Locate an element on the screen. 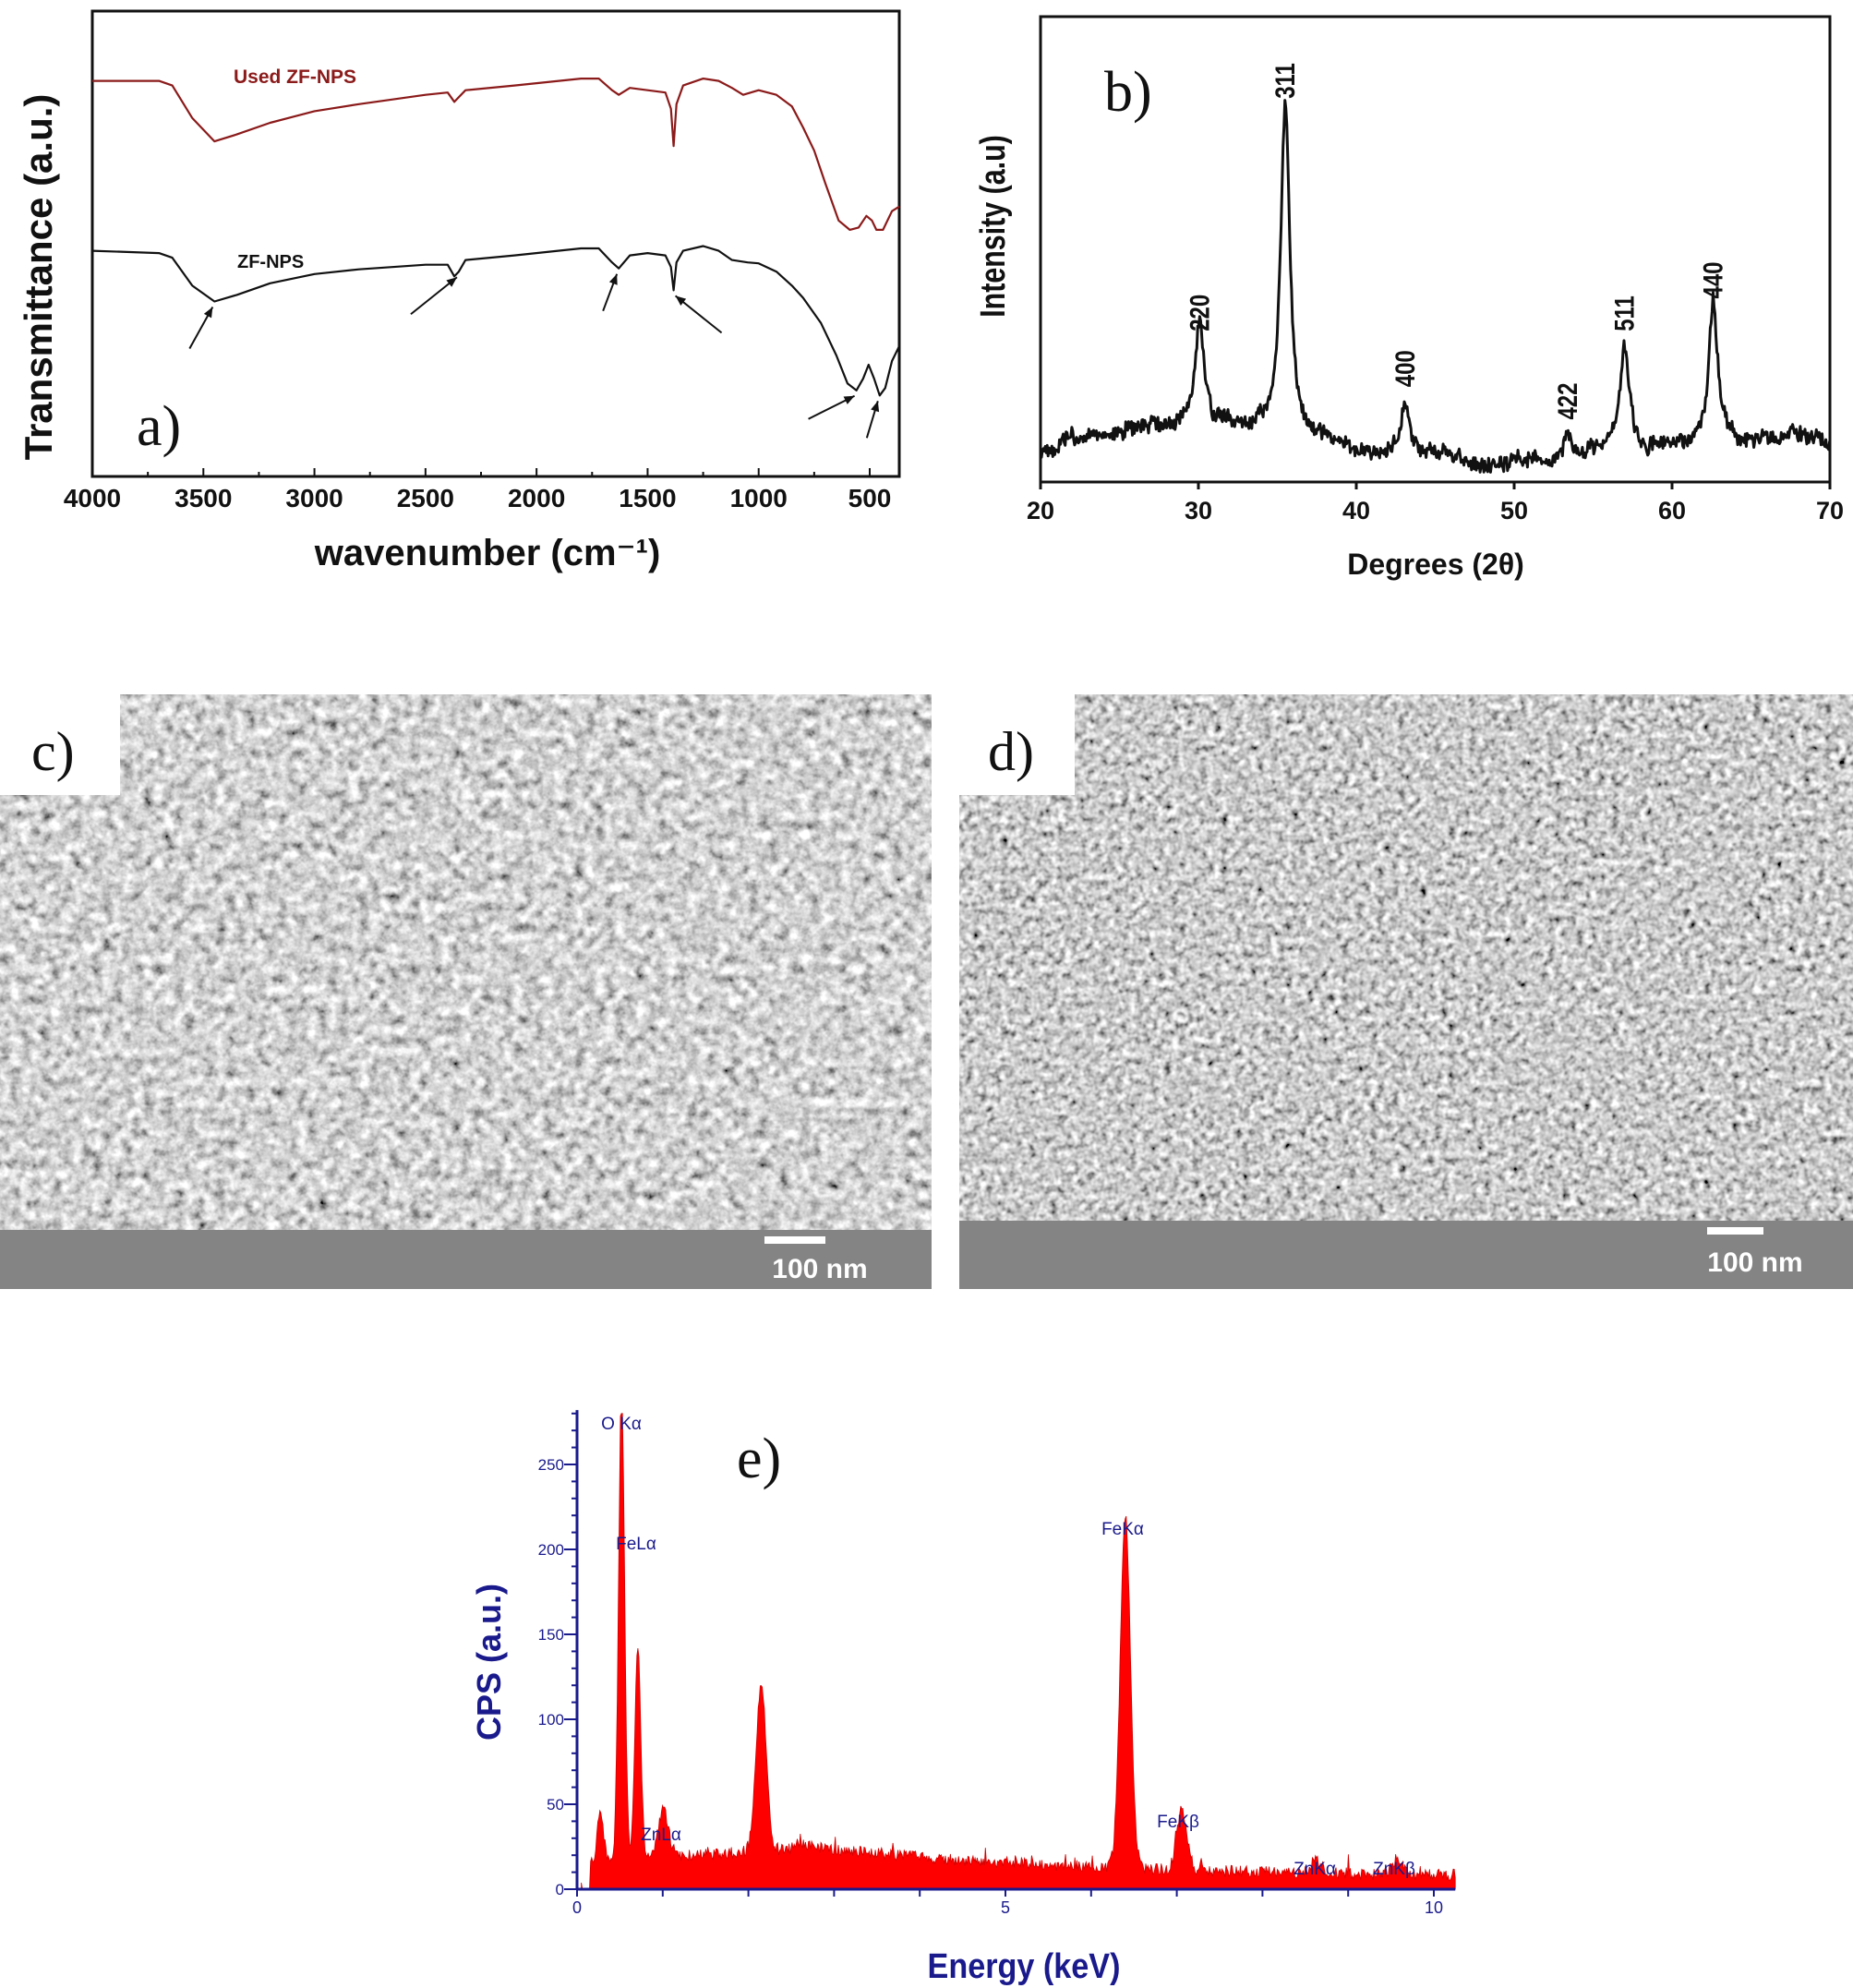 The image size is (1853, 1988). x-tick-label: 3500 is located at coordinates (203, 498).